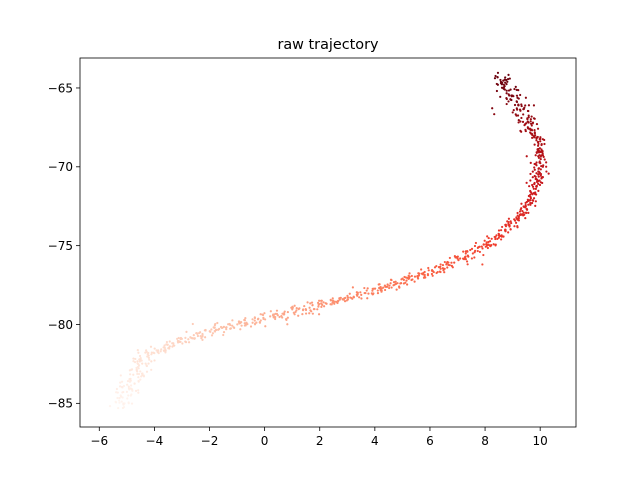  What do you see at coordinates (60, 404) in the screenshot?
I see `y-tick-label: −85` at bounding box center [60, 404].